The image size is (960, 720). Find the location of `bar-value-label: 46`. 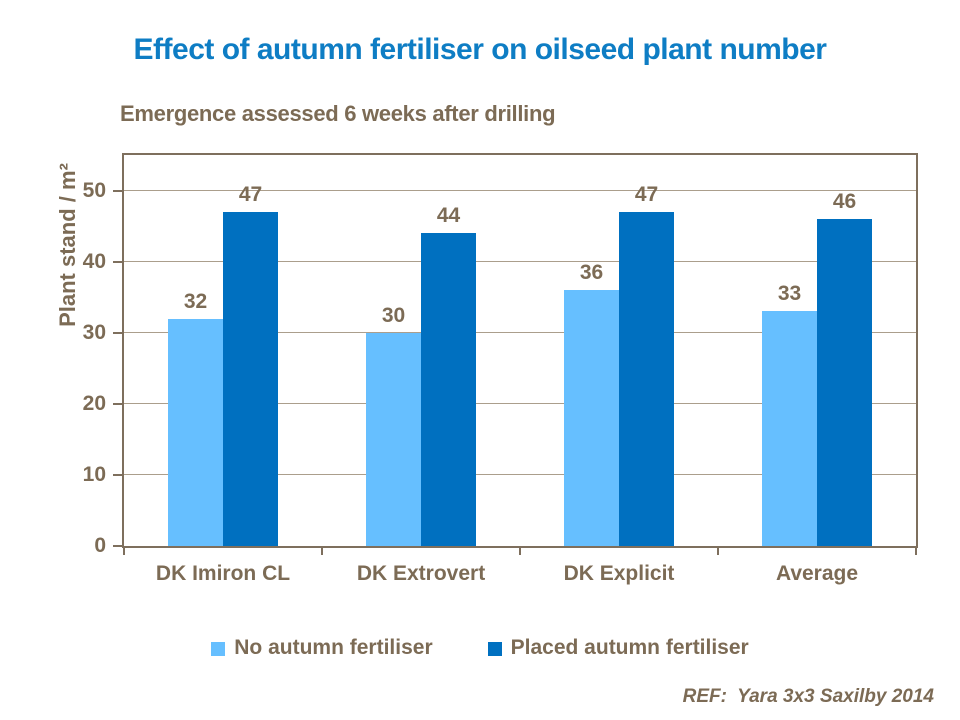

bar-value-label: 46 is located at coordinates (844, 201).